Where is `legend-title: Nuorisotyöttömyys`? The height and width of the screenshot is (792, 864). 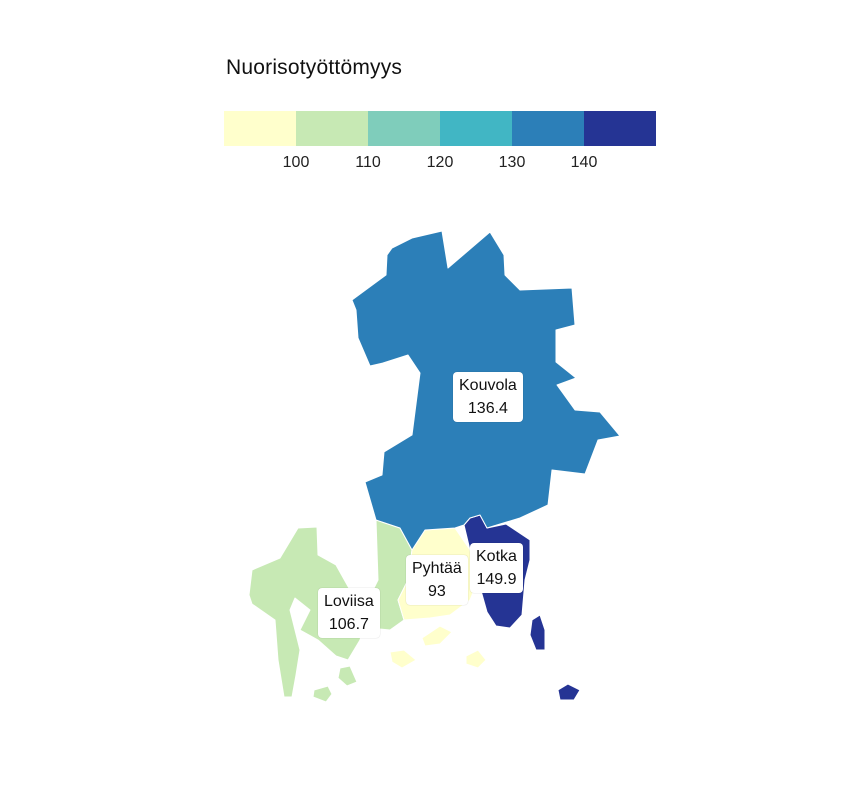 legend-title: Nuorisotyöttömyys is located at coordinates (314, 67).